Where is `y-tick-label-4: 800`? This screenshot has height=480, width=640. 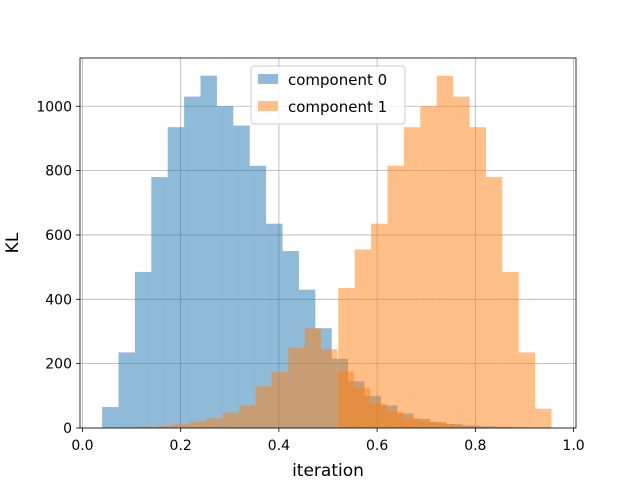
y-tick-label-4: 800 is located at coordinates (58, 172).